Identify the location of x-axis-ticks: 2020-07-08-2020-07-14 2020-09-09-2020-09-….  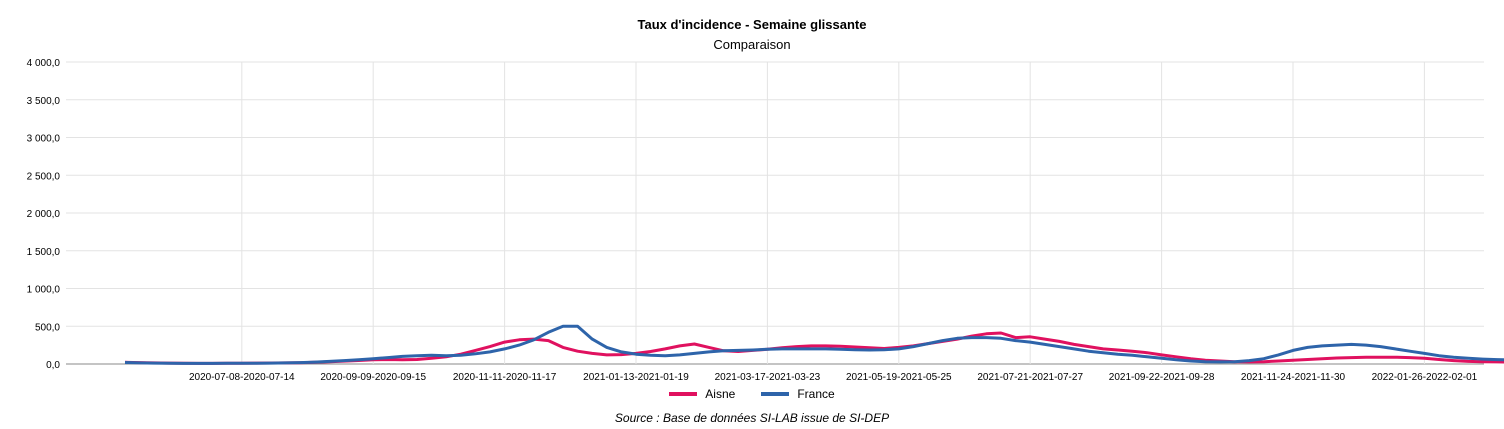
(833, 377).